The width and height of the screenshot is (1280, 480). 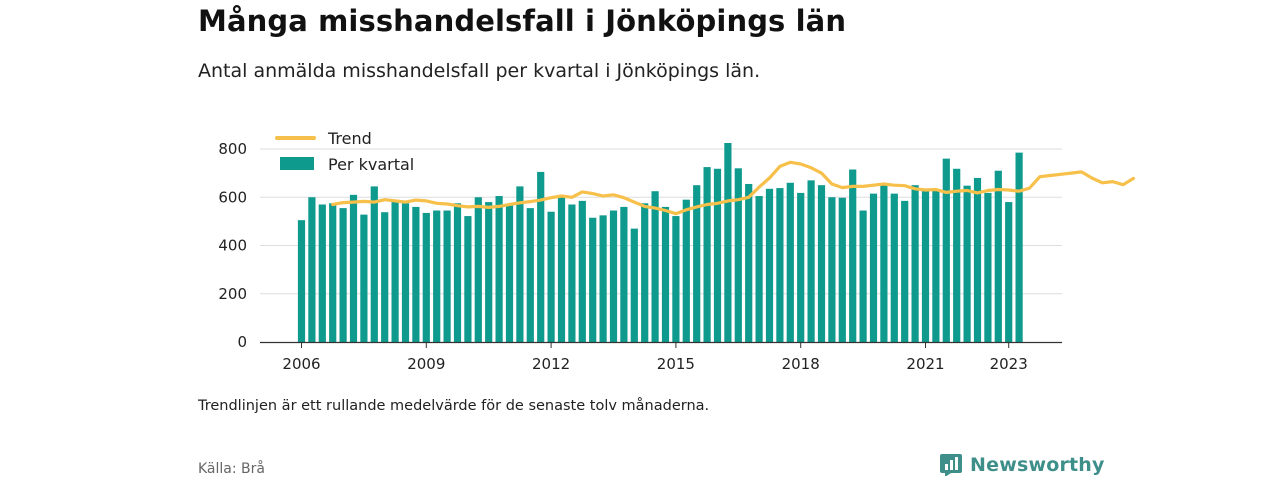 I want to click on x-tick-label: 2015, so click(x=676, y=364).